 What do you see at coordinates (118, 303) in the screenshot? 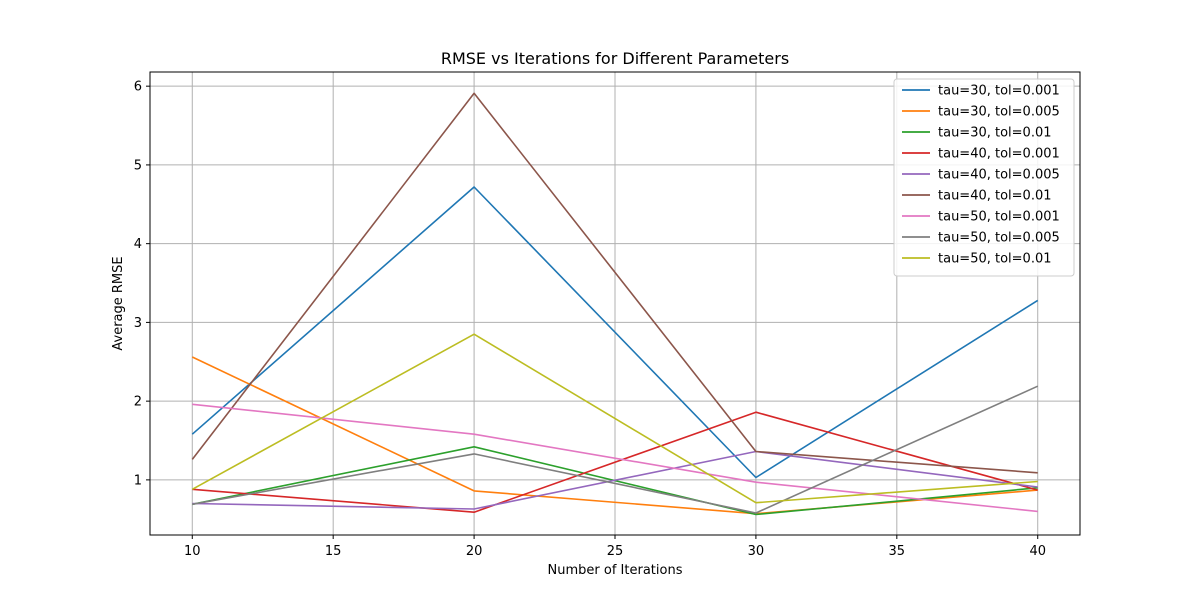
I see `y-axis-label: Average RMSE` at bounding box center [118, 303].